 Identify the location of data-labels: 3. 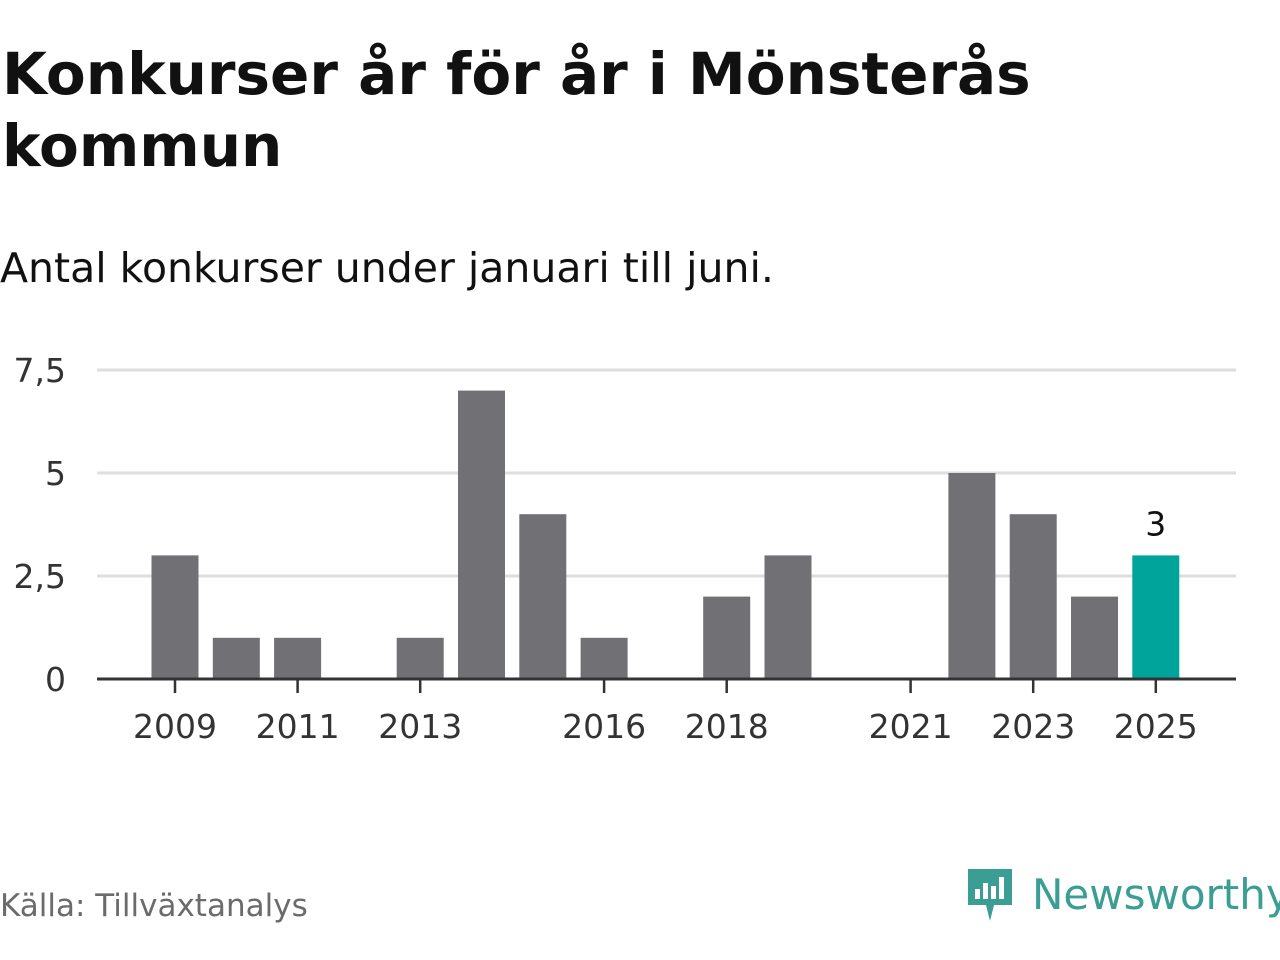
(1155, 523).